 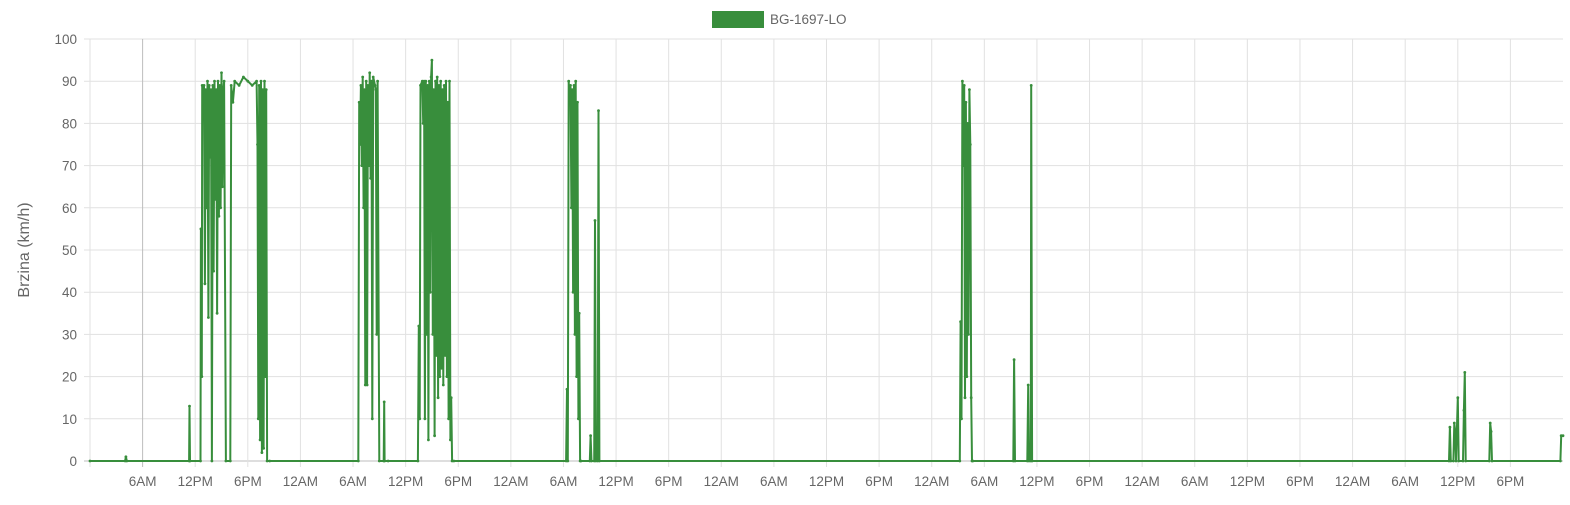 I want to click on y-axis-tick-labels: 0 10 20 30 40 50 60 70 80 90 100, so click(x=65, y=250).